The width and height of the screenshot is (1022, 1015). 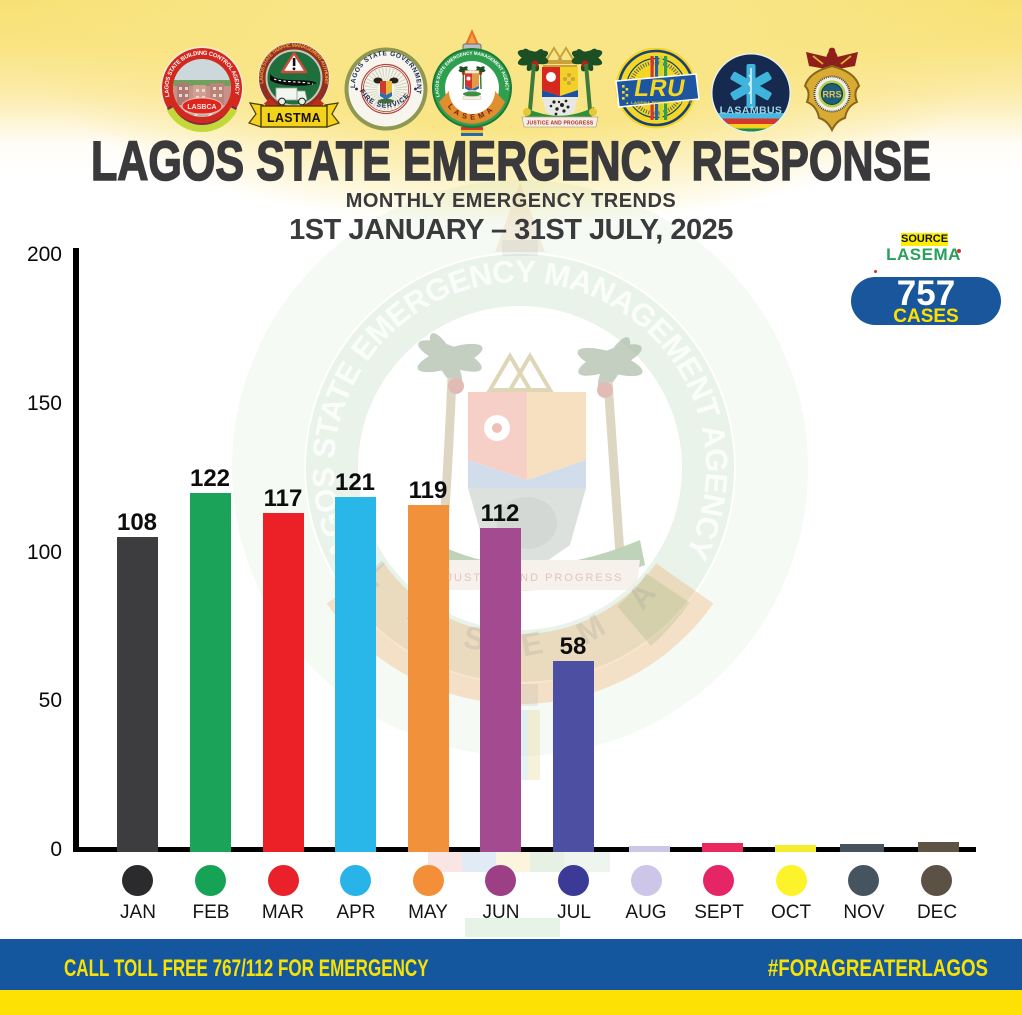 What do you see at coordinates (751, 111) in the screenshot?
I see `svg-text: LASAMBUS` at bounding box center [751, 111].